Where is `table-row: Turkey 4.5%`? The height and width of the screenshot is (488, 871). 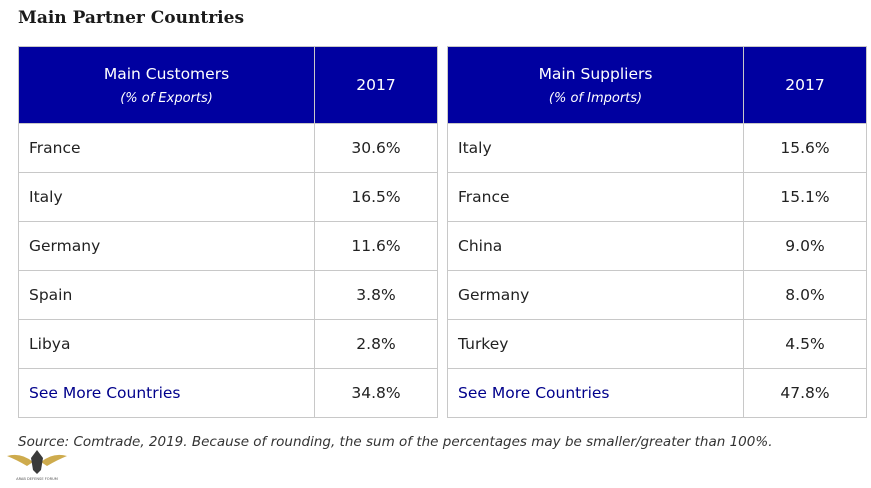 table-row: Turkey 4.5% is located at coordinates (657, 344).